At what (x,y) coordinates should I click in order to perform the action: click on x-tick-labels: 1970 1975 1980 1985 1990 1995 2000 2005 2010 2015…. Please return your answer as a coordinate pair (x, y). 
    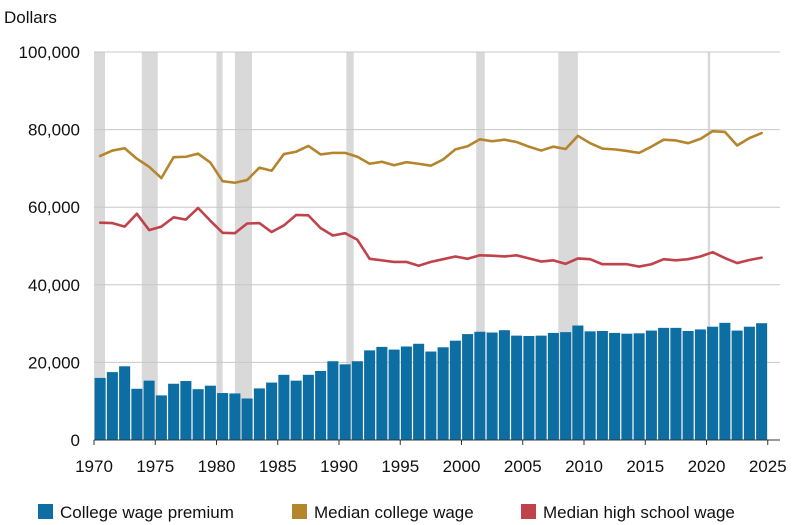
    Looking at the image, I should click on (431, 458).